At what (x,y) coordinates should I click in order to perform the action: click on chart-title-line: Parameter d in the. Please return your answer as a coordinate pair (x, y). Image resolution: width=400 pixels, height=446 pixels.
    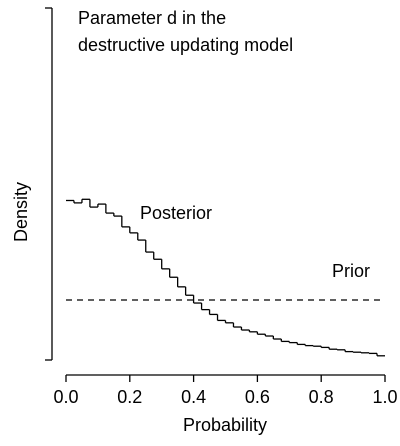
    Looking at the image, I should click on (152, 18).